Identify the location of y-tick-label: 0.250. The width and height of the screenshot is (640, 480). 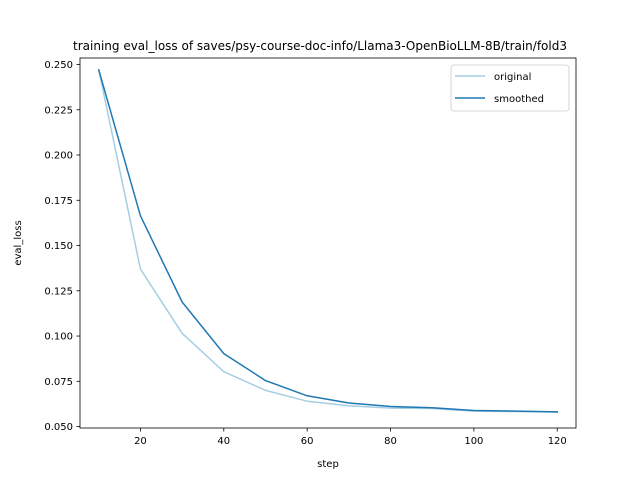
(58, 65).